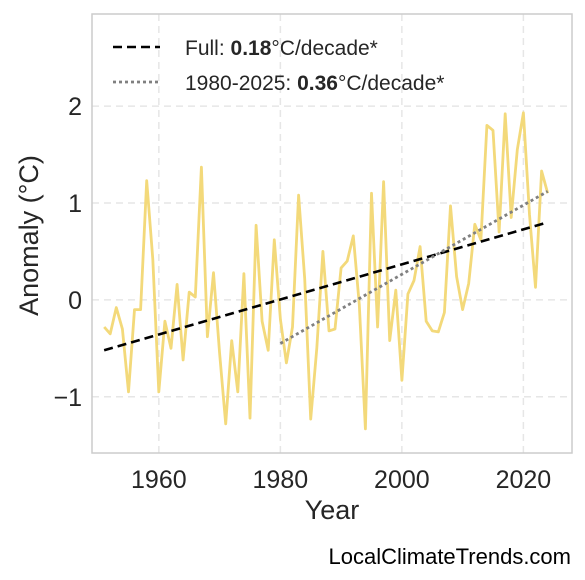 The width and height of the screenshot is (585, 580). Describe the element at coordinates (75, 301) in the screenshot. I see `y-tick-label-0: 0` at that location.